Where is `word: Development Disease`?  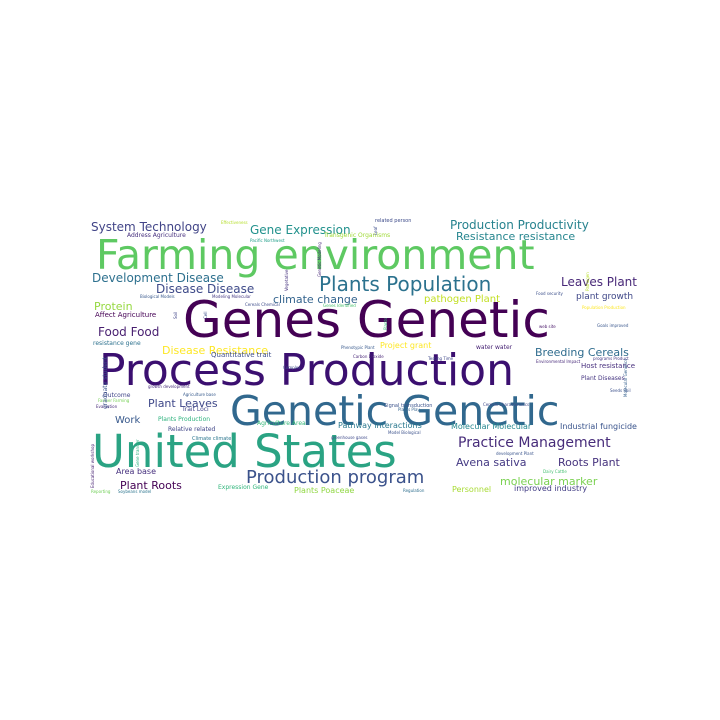 word: Development Disease is located at coordinates (158, 278).